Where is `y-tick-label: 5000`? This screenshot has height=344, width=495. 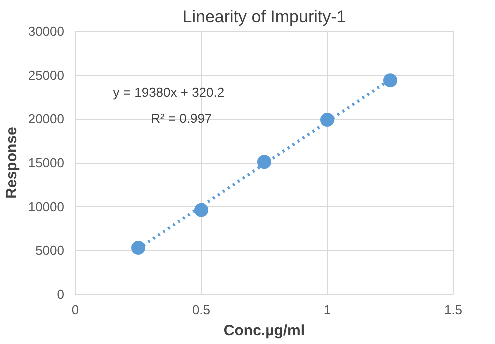 y-tick-label: 5000 is located at coordinates (50, 250).